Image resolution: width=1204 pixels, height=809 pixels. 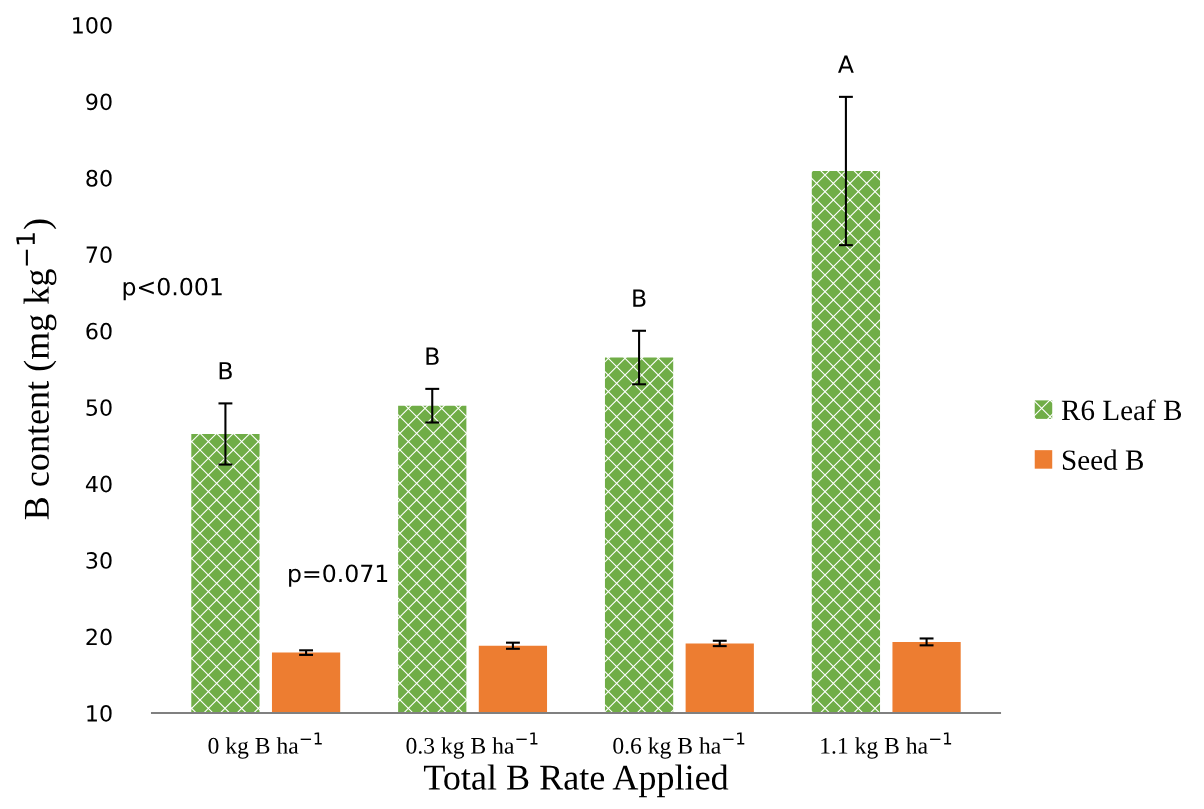 I want to click on y-tick-label: 90, so click(x=99, y=102).